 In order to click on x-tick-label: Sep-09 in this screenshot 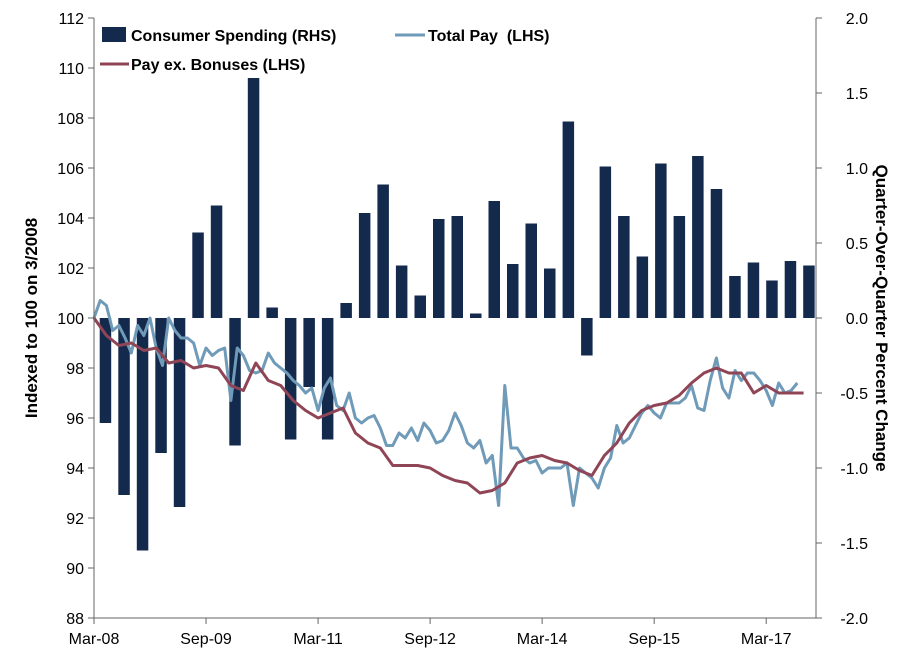, I will do `click(206, 639)`.